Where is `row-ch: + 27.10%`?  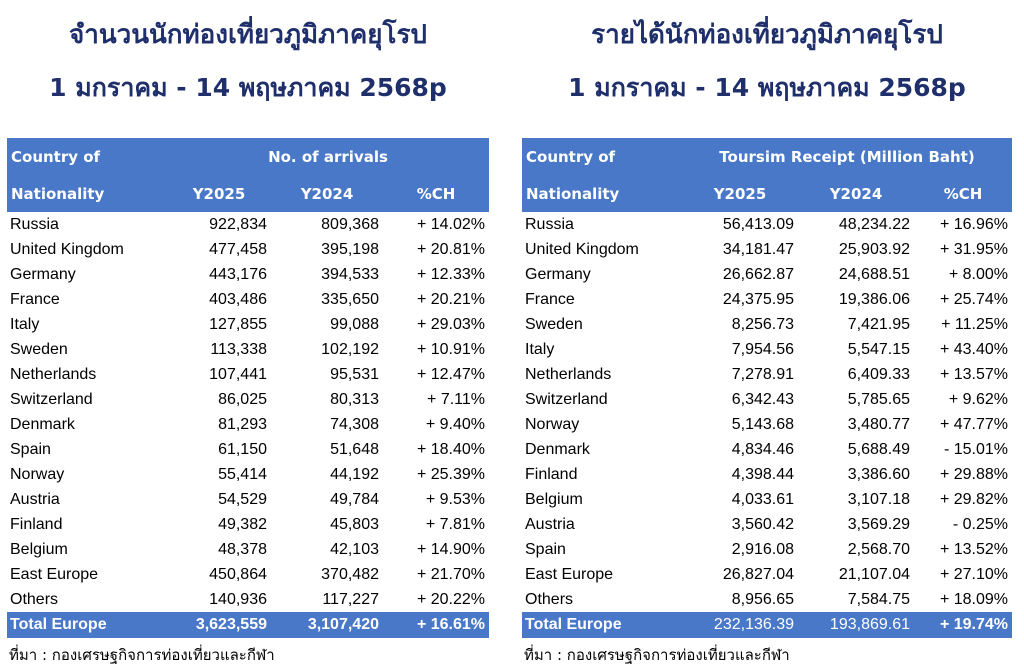
row-ch: + 27.10% is located at coordinates (973, 574).